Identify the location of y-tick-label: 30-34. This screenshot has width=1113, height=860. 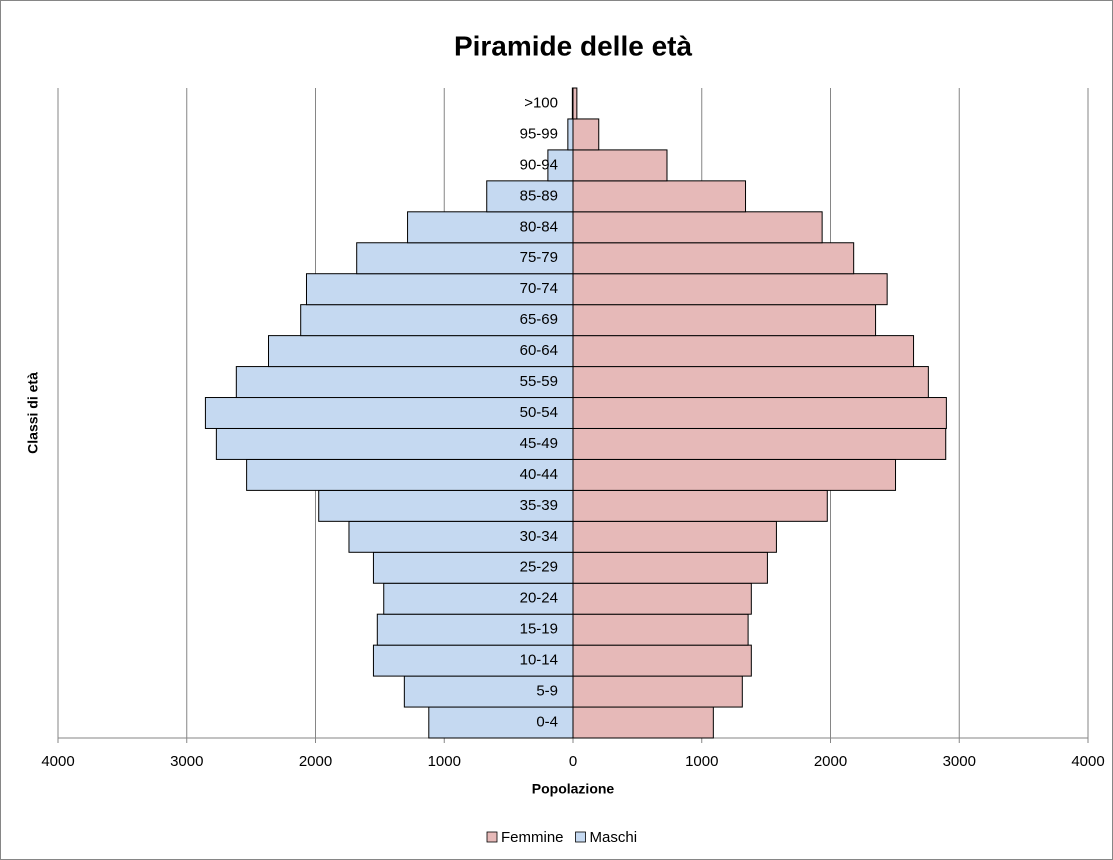
(539, 536).